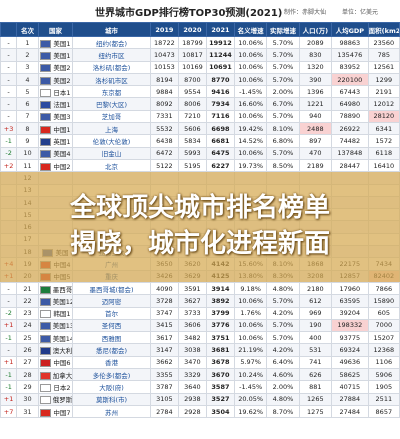 Image resolution: width=400 pixels, height=439 pixels. Describe the element at coordinates (62, 326) in the screenshot. I see `country-label: 美国13` at that location.